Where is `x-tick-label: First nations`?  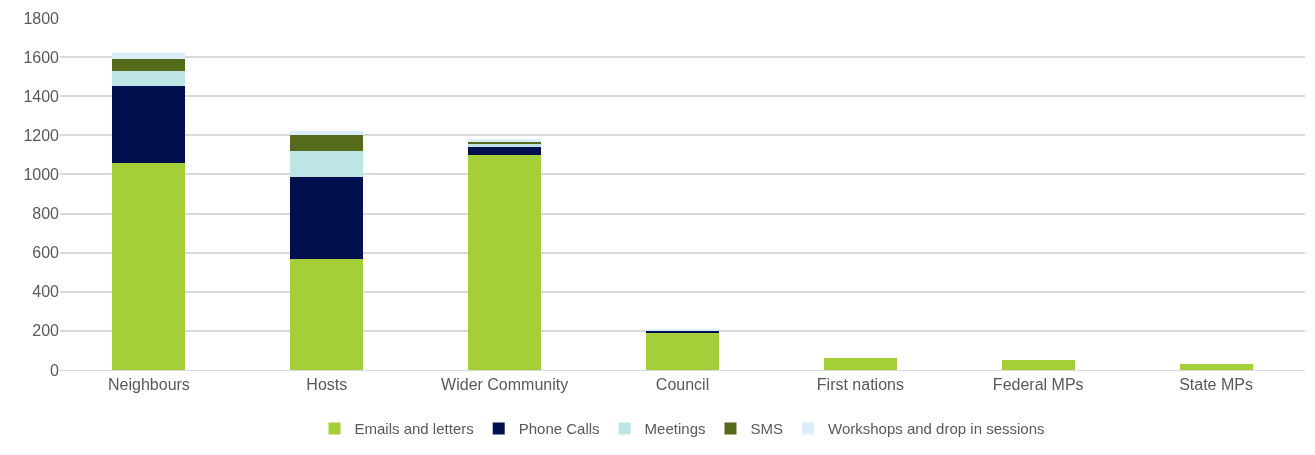
x-tick-label: First nations is located at coordinates (860, 385).